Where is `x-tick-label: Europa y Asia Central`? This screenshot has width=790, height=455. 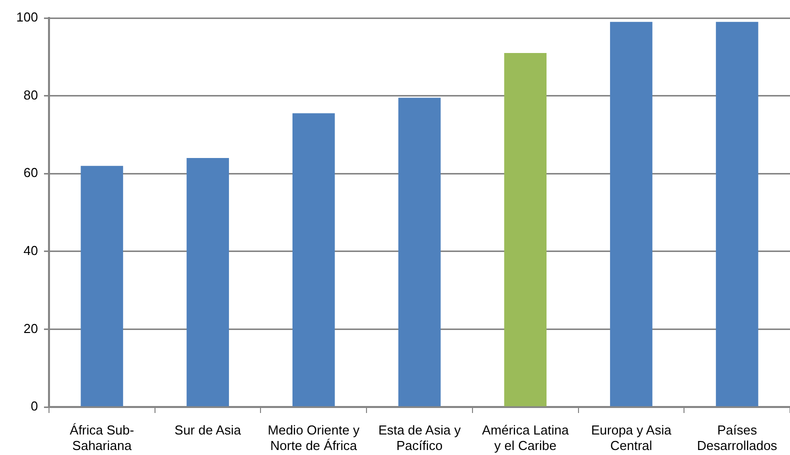
x-tick-label: Europa y Asia Central is located at coordinates (631, 437).